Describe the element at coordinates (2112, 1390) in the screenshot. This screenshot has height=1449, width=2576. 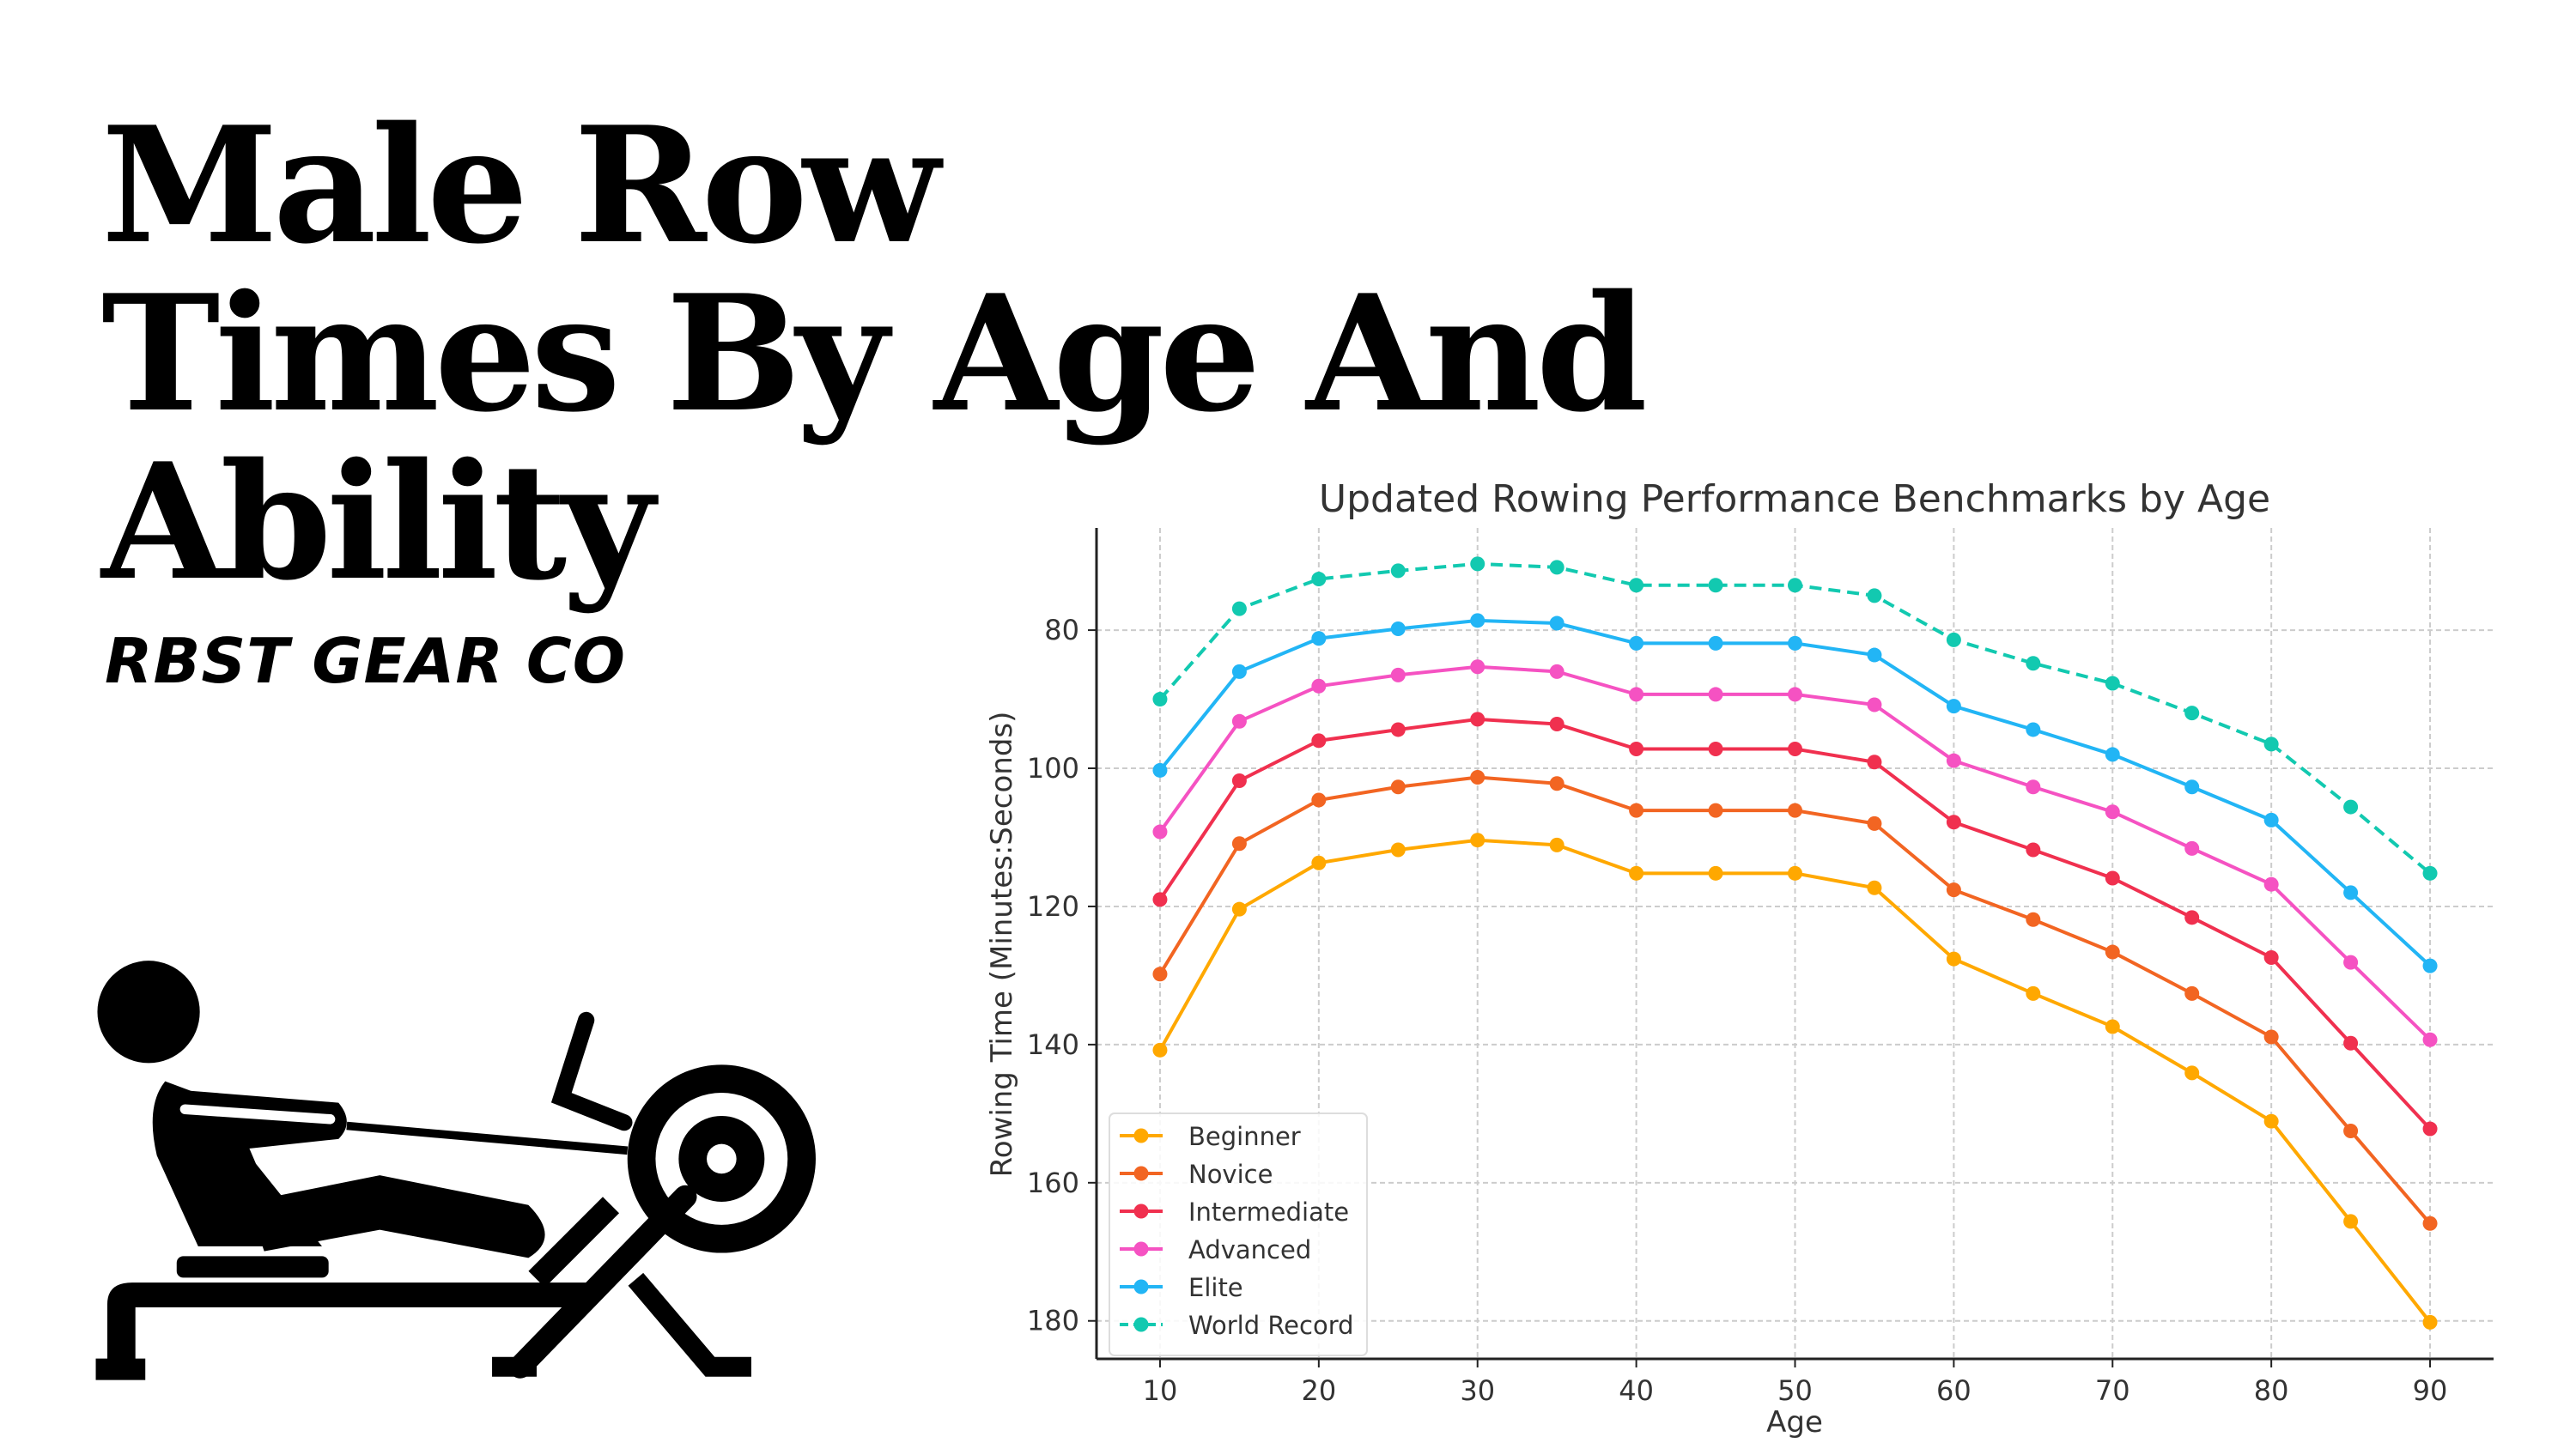
I see `x-tick-label: 70` at that location.